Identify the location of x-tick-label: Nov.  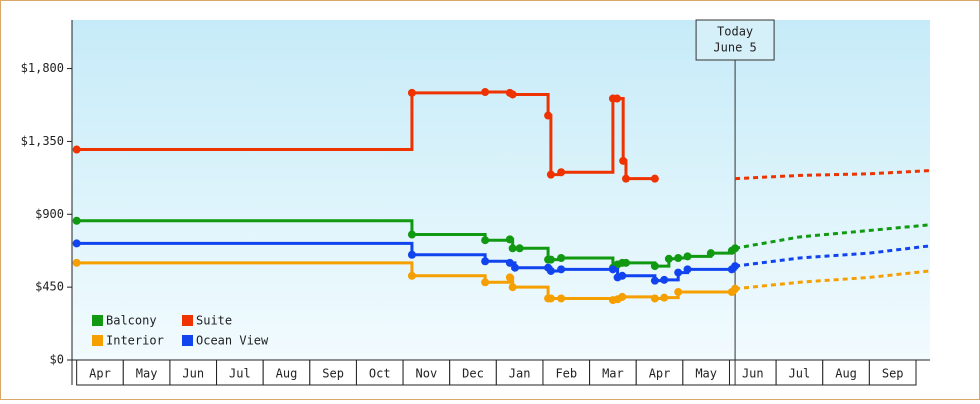
(427, 374).